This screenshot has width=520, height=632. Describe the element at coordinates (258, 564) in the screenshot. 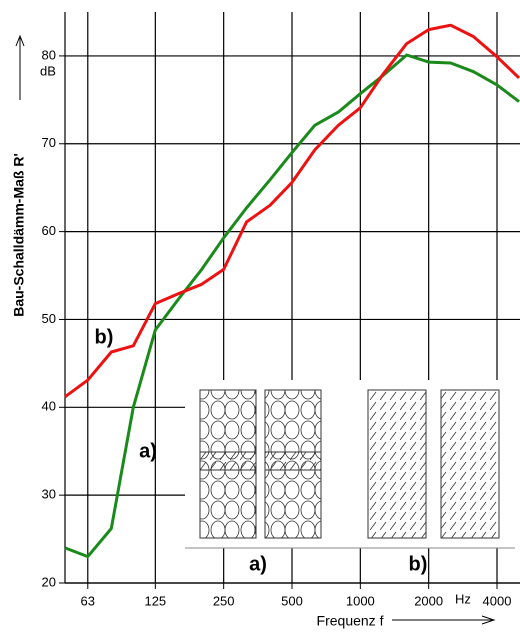

I see `inset-label: a)` at that location.